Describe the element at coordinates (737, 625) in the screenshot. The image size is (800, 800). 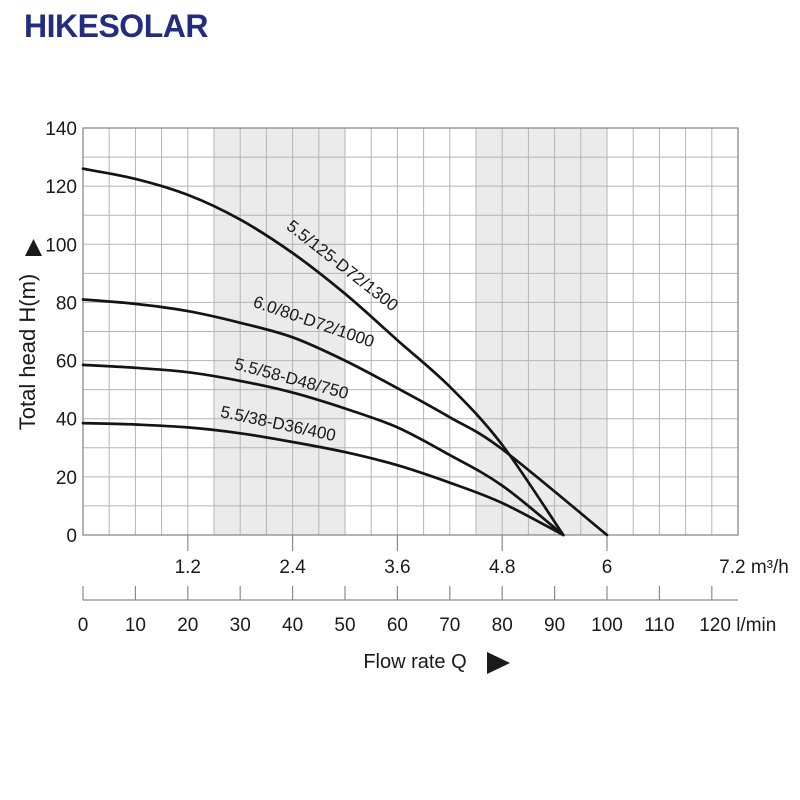
I see `lmin-tick-label: 120 l/min` at that location.